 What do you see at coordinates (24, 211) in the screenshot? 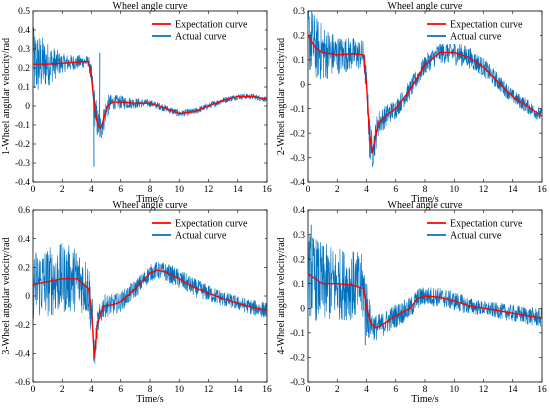
I see `y-tick-label: 0.6` at bounding box center [24, 211].